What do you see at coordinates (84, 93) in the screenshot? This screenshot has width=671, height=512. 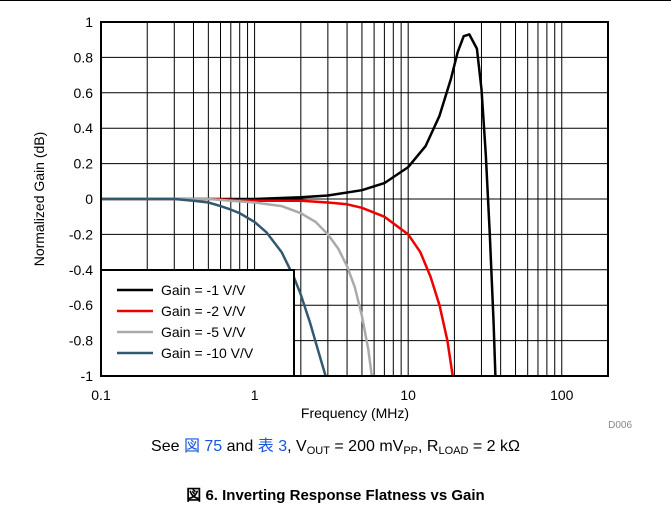 I see `y-tick-label: 0.6` at bounding box center [84, 93].